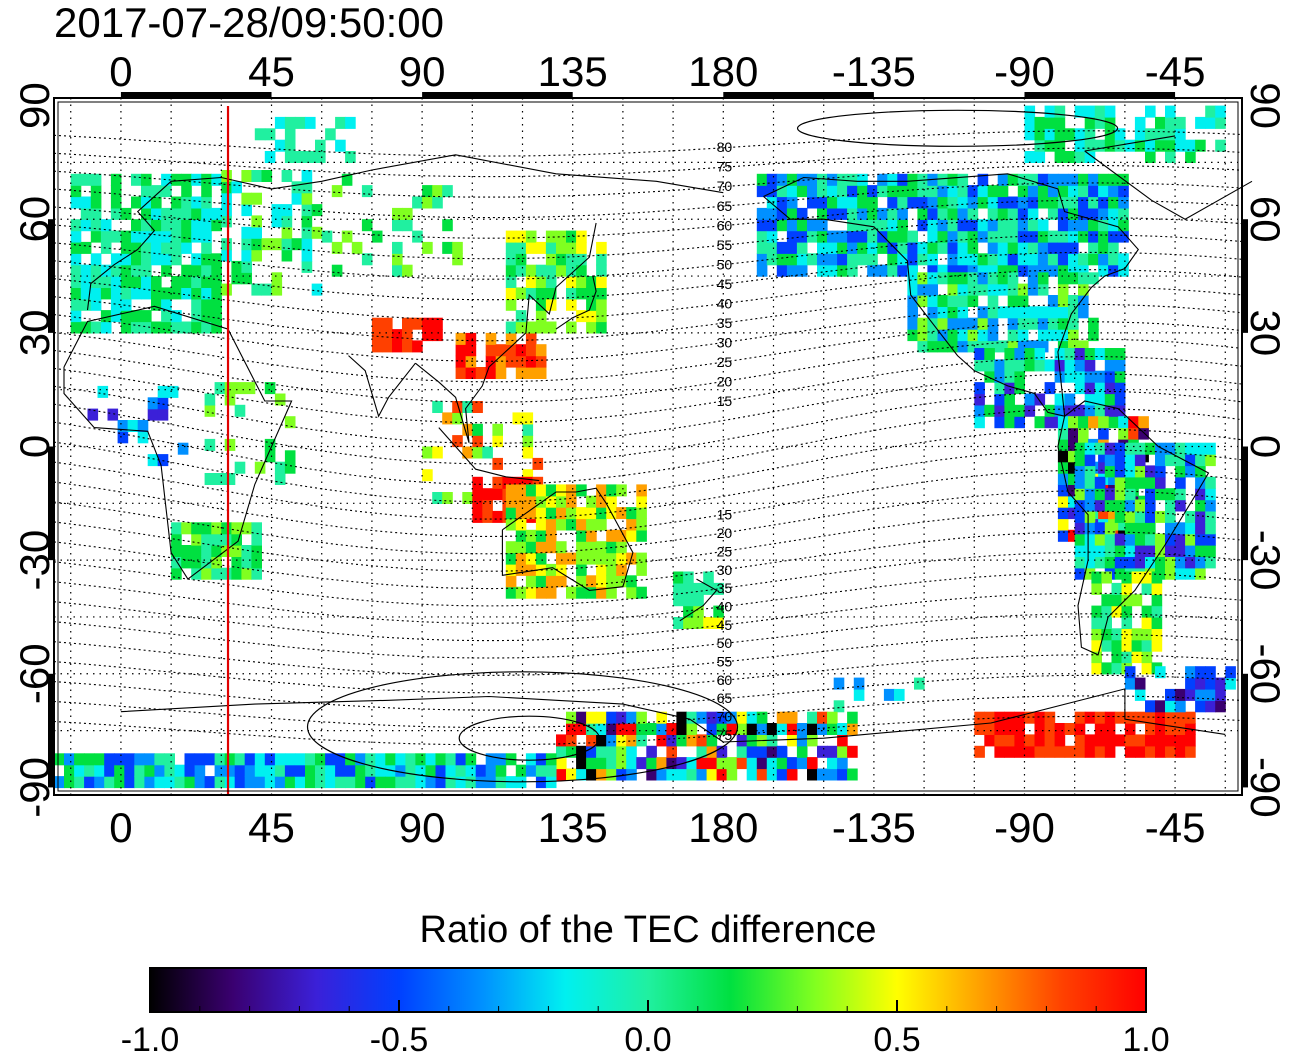 The height and width of the screenshot is (1064, 1296). What do you see at coordinates (1265, 446) in the screenshot?
I see `right-lat-label: 0` at bounding box center [1265, 446].